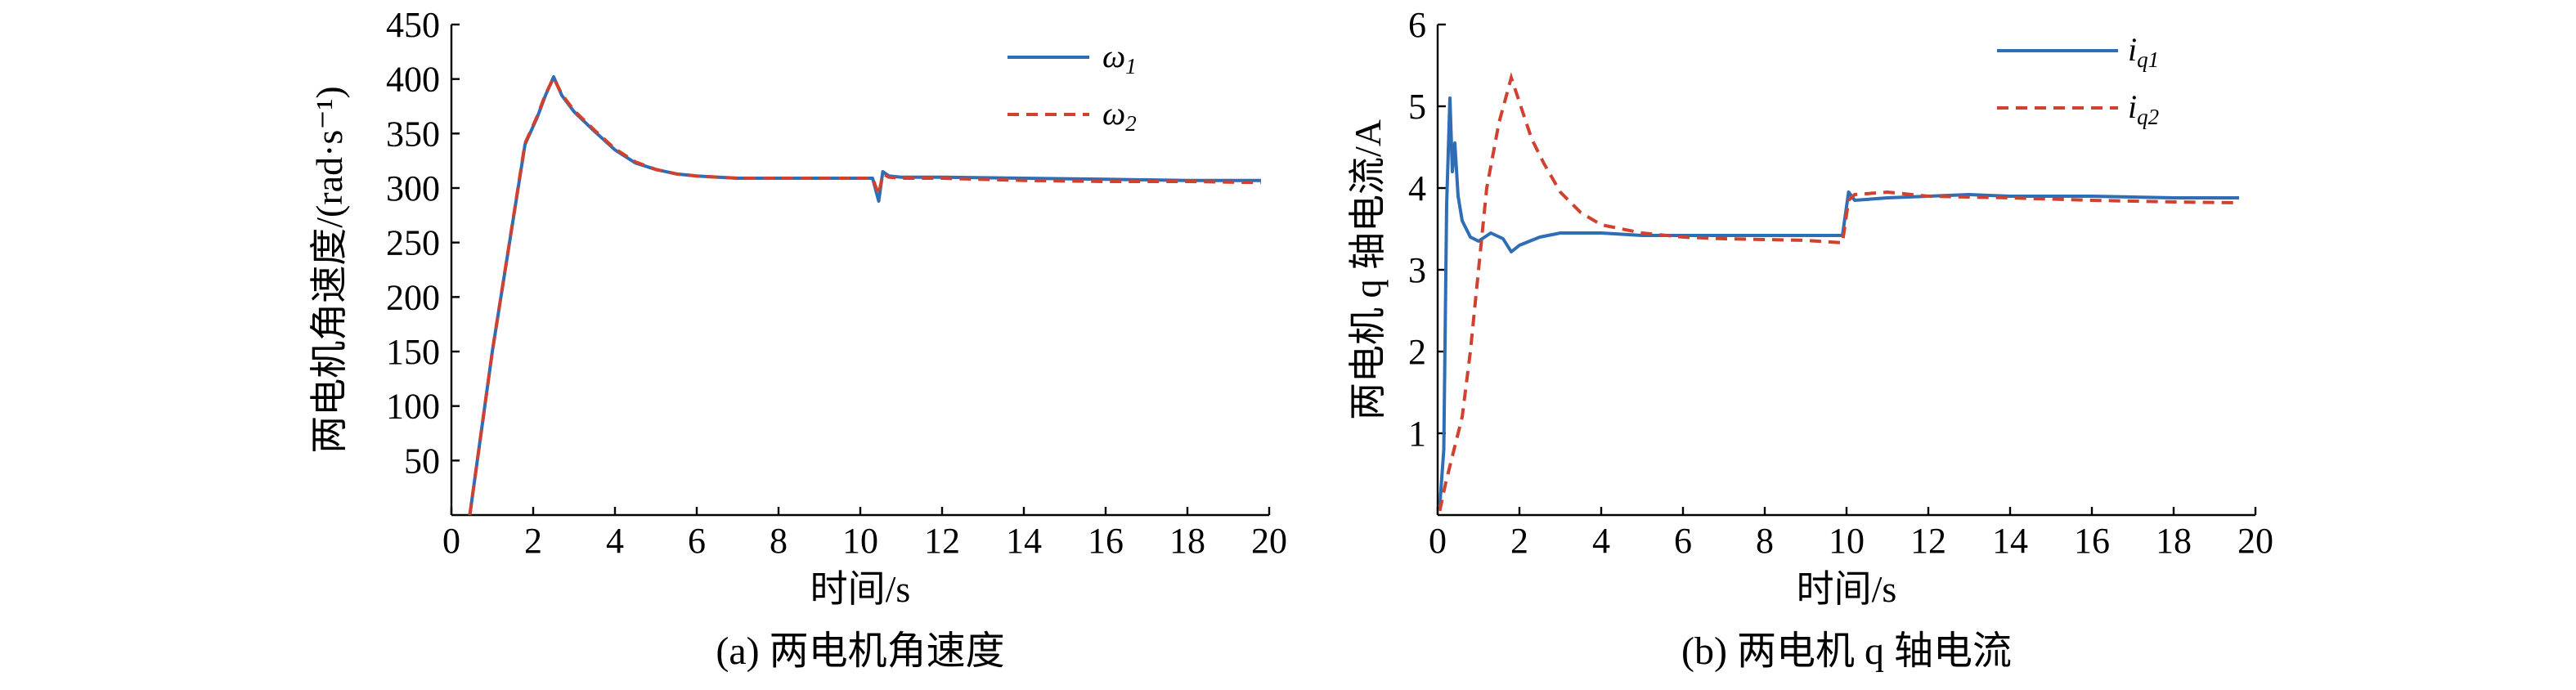  Describe the element at coordinates (413, 188) in the screenshot. I see `panel-a-y-tick-label-5: 300` at that location.